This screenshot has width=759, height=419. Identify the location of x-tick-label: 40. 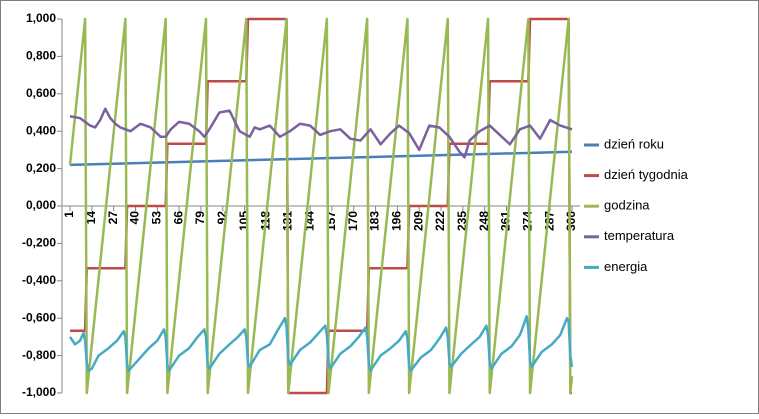
(135, 218).